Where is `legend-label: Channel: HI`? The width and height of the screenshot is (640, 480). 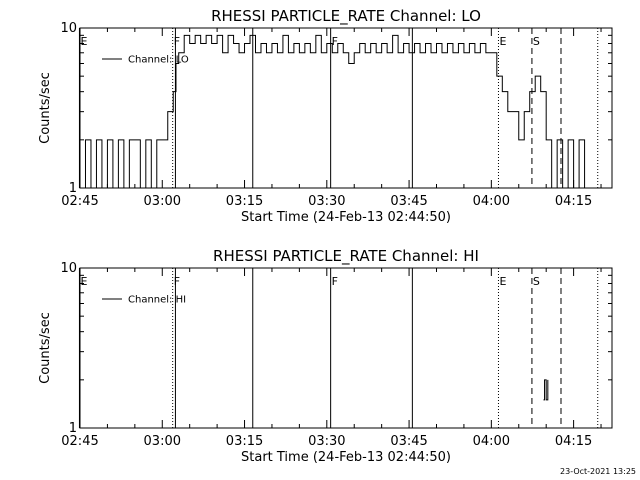
legend-label: Channel: HI is located at coordinates (157, 300).